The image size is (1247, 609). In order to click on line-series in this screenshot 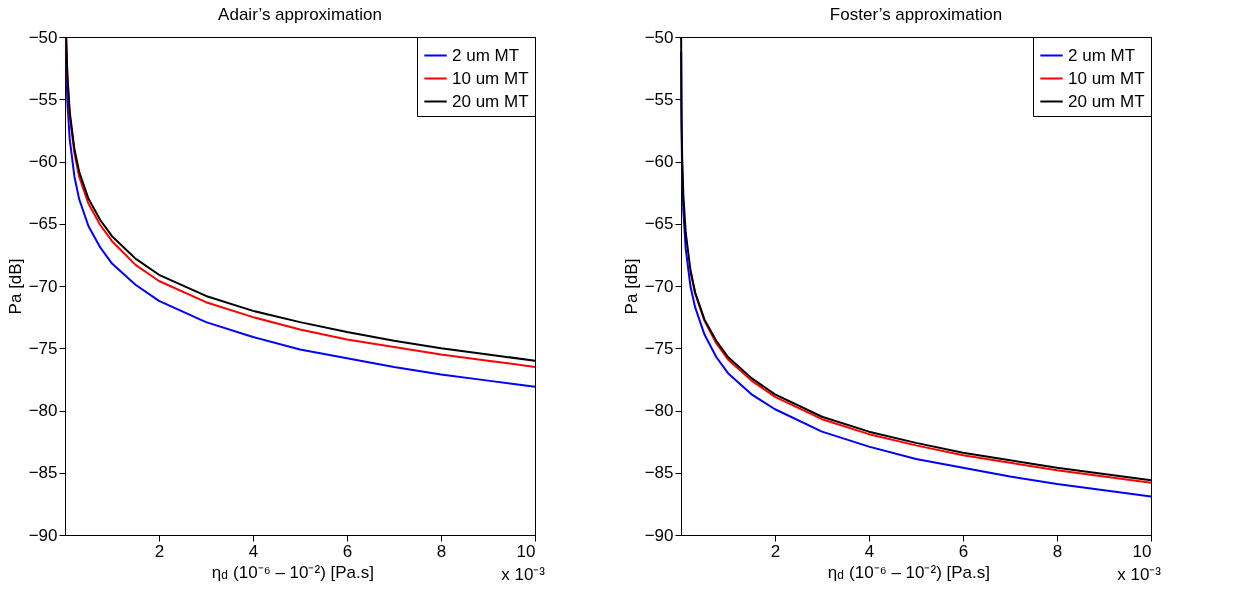, I will do `click(920, 377)`.